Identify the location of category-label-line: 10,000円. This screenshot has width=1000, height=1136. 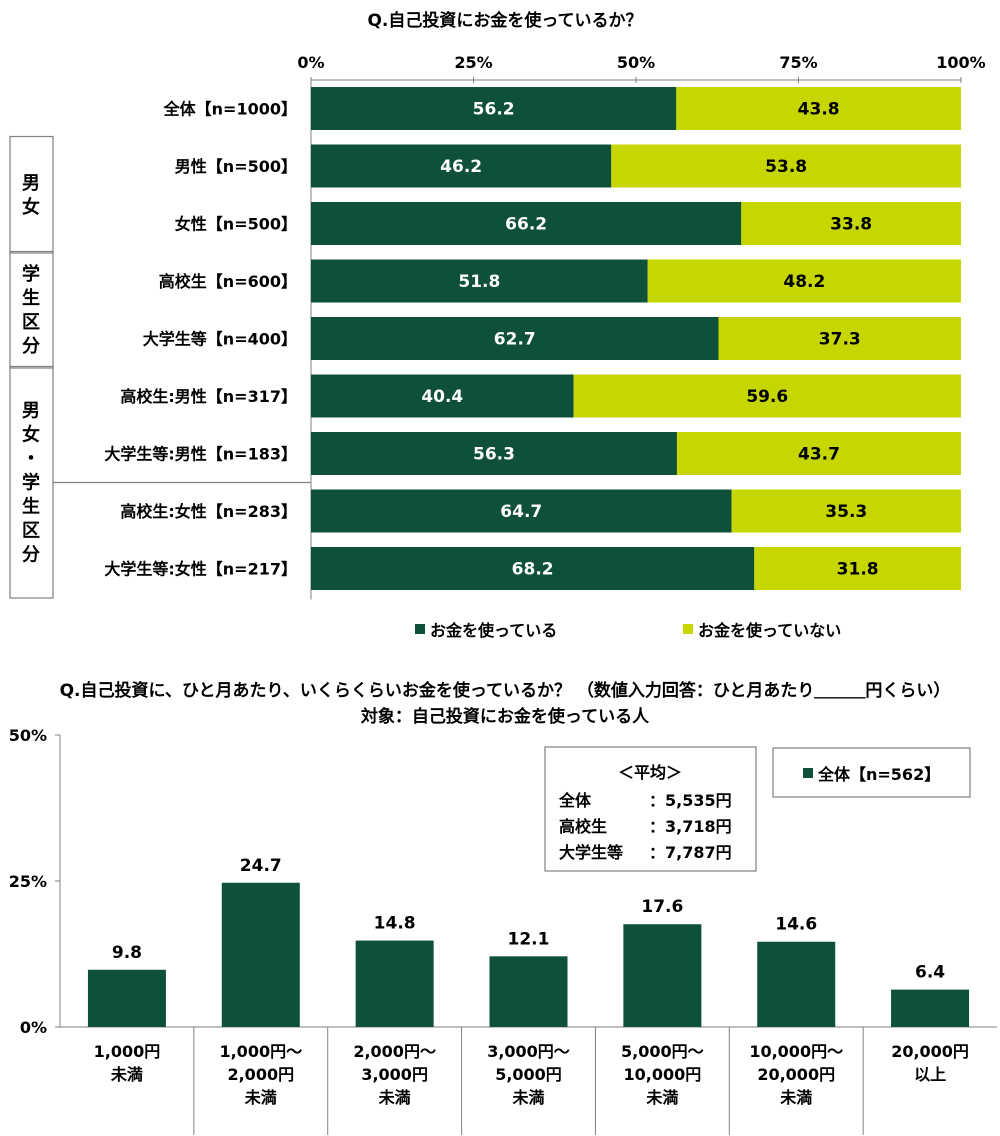
(662, 1074).